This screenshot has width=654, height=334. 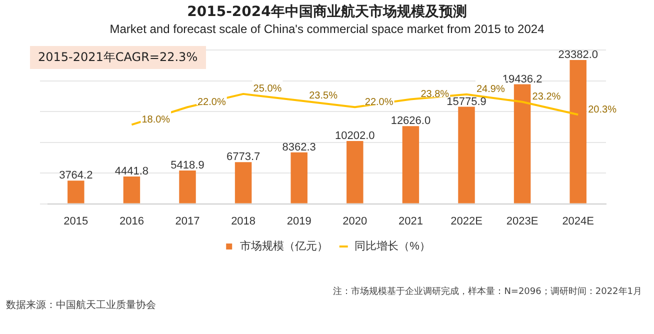 What do you see at coordinates (284, 246) in the screenshot?
I see `legend-label: 市场规模（亿元）` at bounding box center [284, 246].